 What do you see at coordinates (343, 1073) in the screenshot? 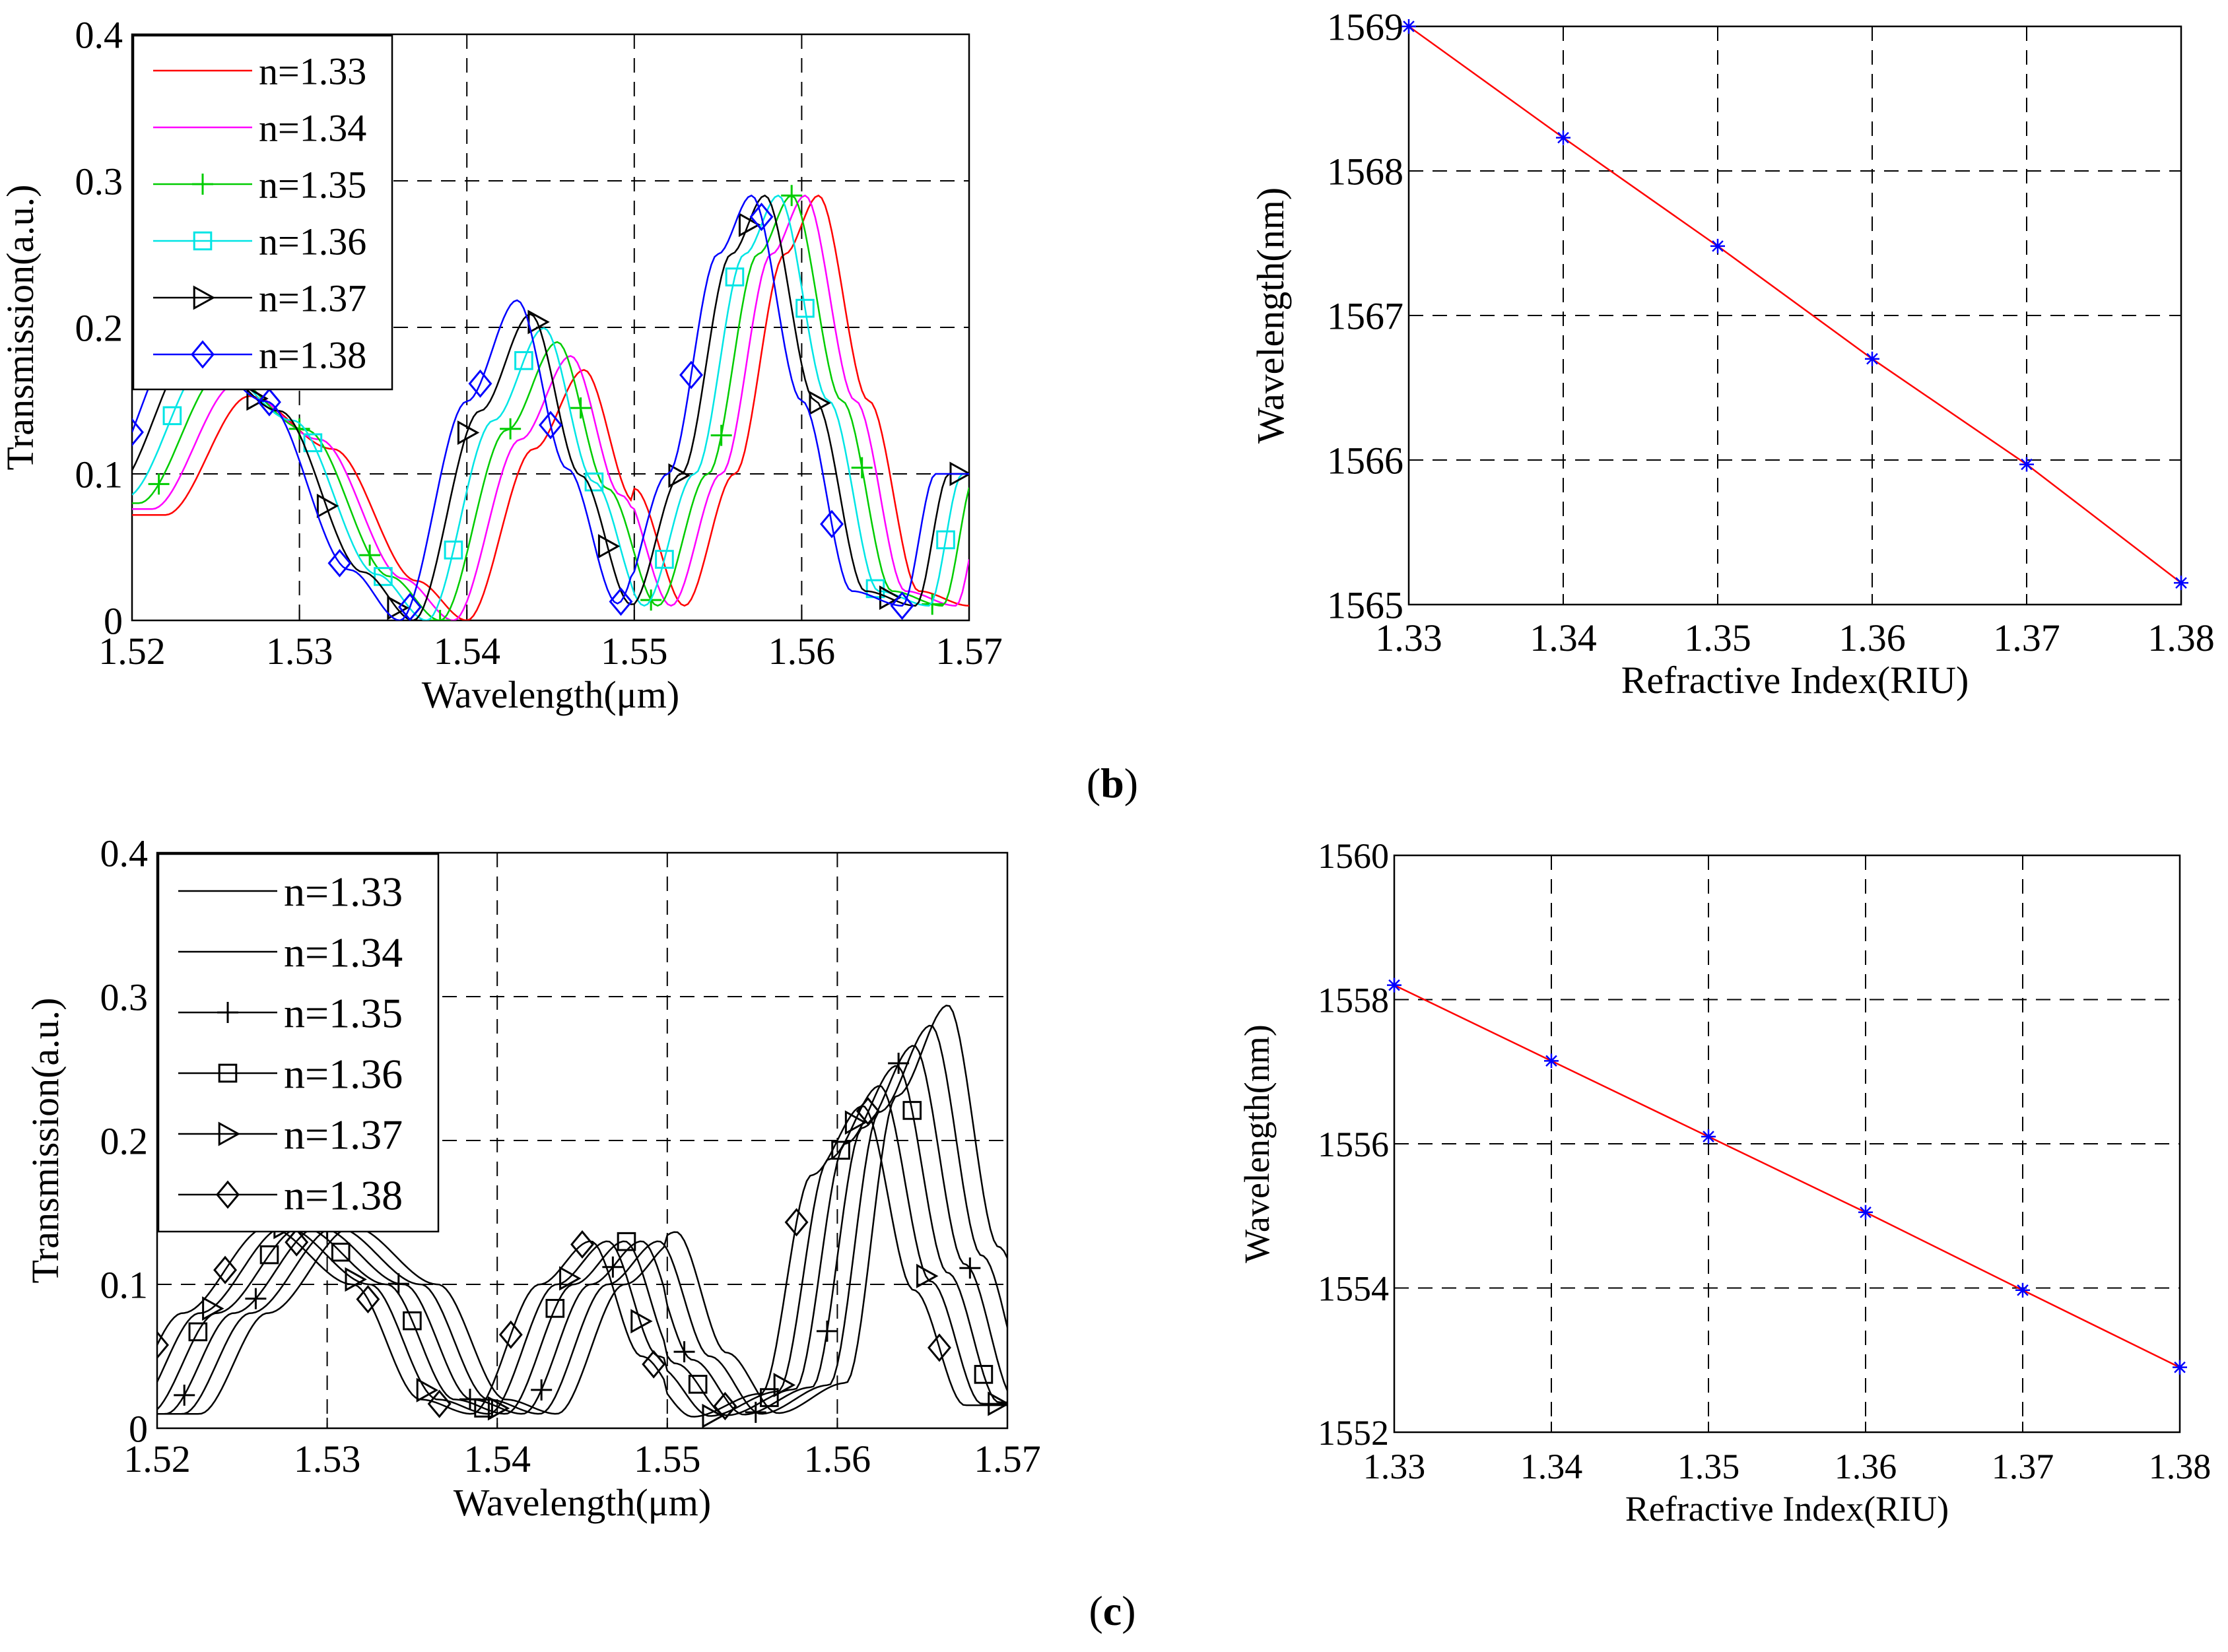
I see `legend-label: n=1.36` at bounding box center [343, 1073].